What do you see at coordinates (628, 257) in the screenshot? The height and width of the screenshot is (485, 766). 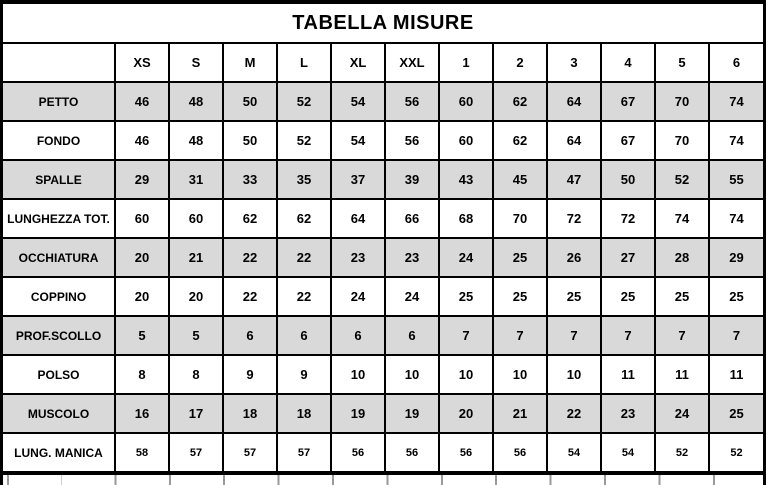 I see `measure-cell: 27` at bounding box center [628, 257].